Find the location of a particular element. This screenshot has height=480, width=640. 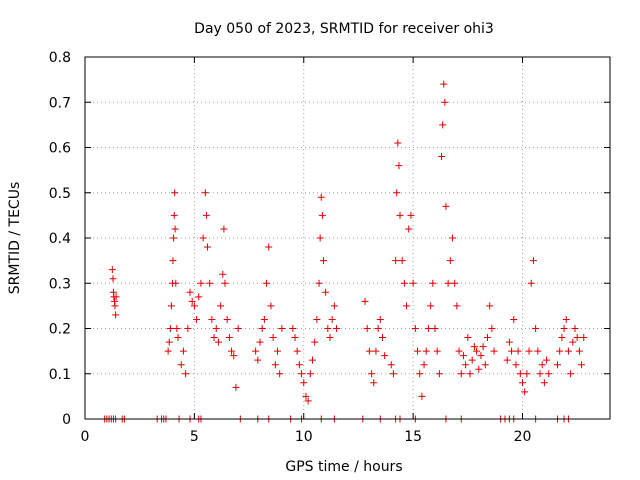

y-tick-label: 0.8 is located at coordinates (60, 58).